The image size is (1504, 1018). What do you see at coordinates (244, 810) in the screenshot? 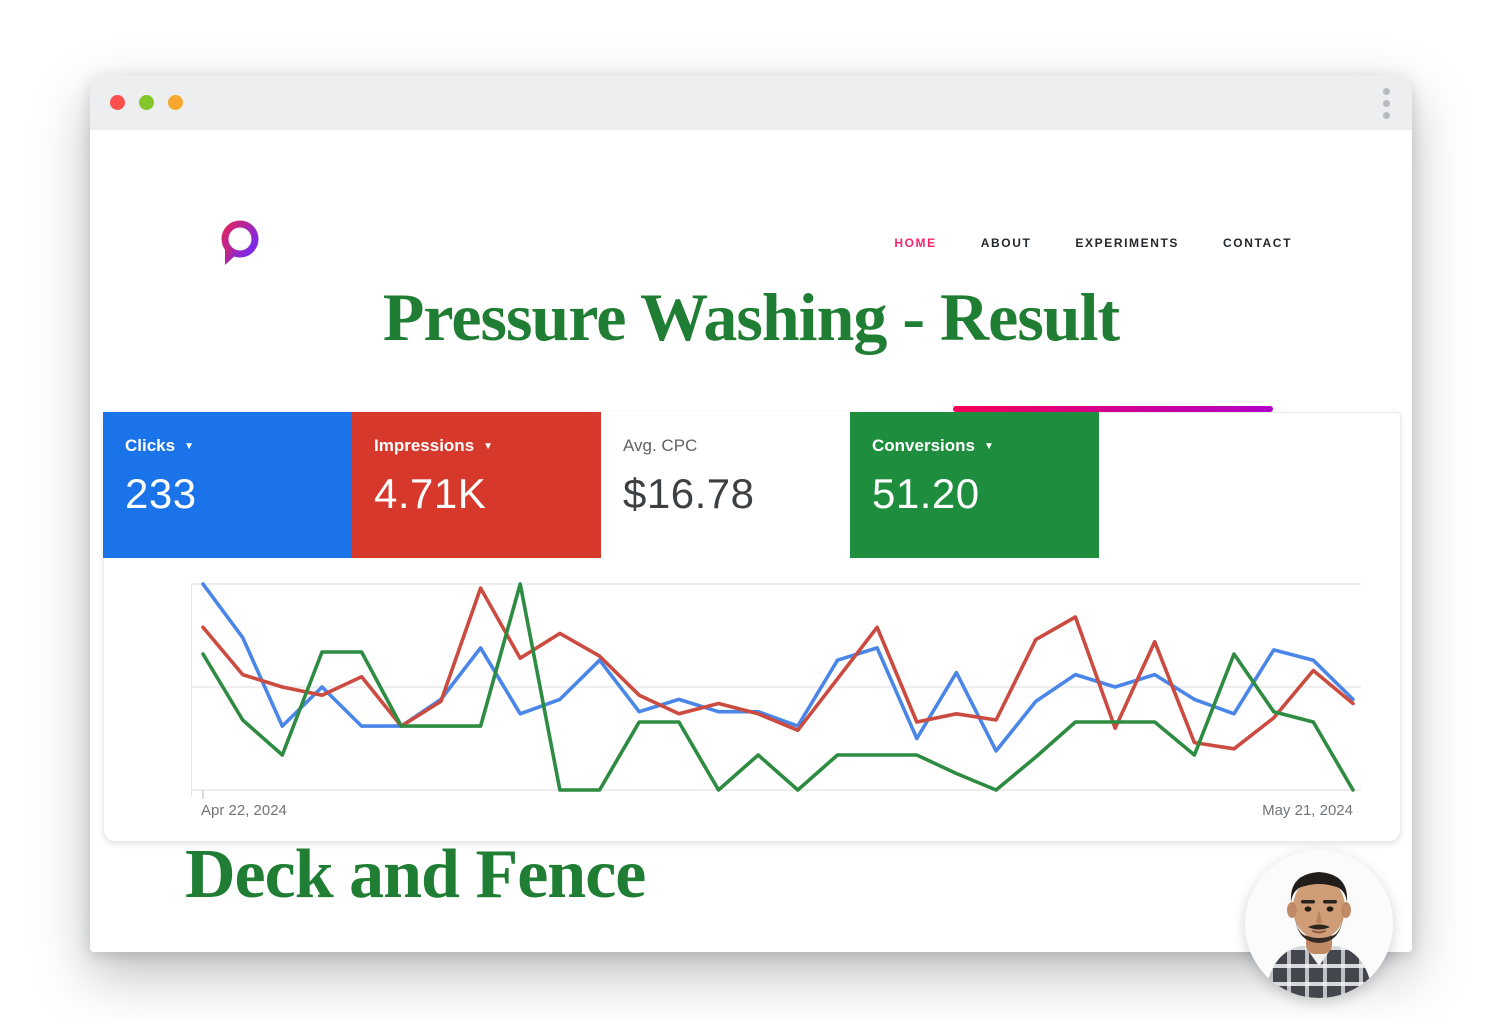
I see `x-axis-start-label: Apr 22, 2024` at bounding box center [244, 810].